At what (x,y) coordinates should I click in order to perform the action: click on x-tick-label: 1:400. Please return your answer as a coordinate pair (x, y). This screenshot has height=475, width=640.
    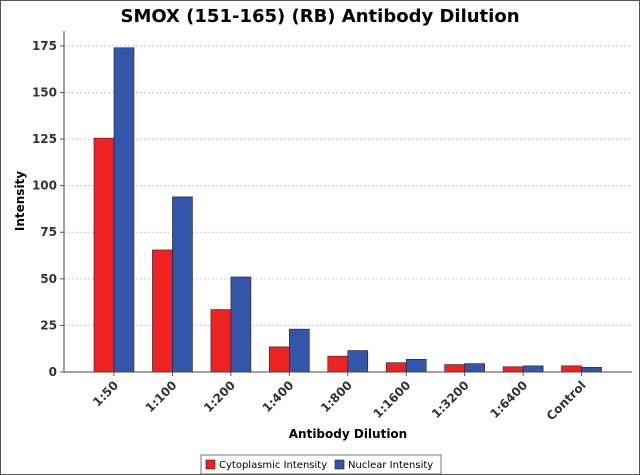
    Looking at the image, I should click on (278, 396).